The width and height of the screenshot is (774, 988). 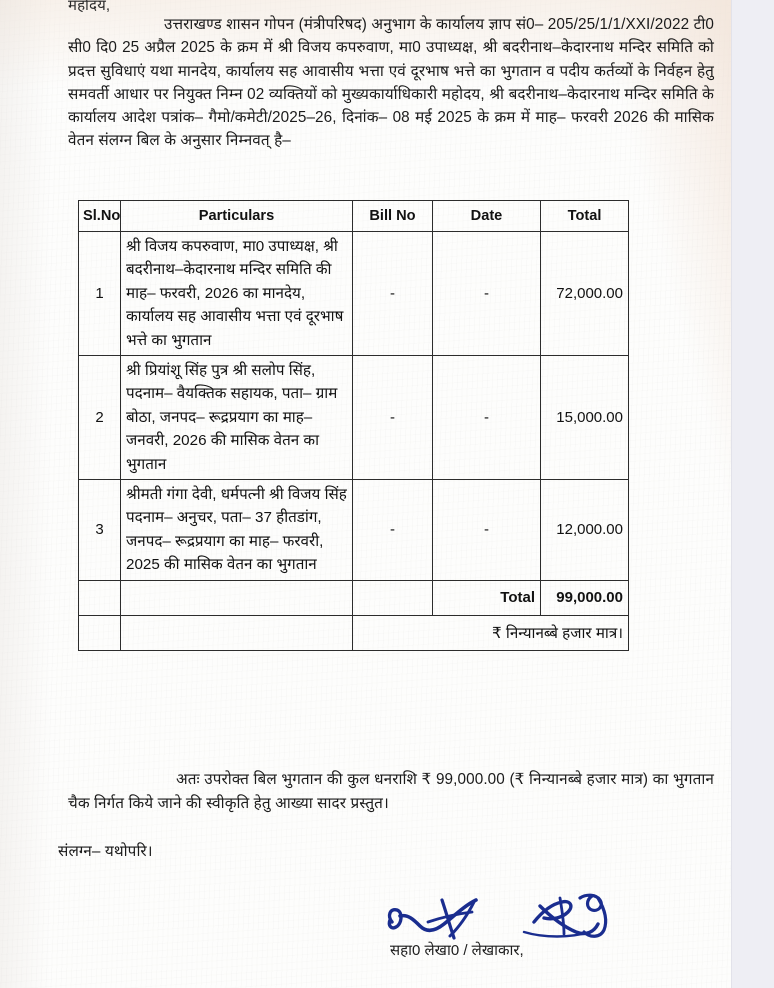 What do you see at coordinates (486, 216) in the screenshot?
I see `column-header-date: Date` at bounding box center [486, 216].